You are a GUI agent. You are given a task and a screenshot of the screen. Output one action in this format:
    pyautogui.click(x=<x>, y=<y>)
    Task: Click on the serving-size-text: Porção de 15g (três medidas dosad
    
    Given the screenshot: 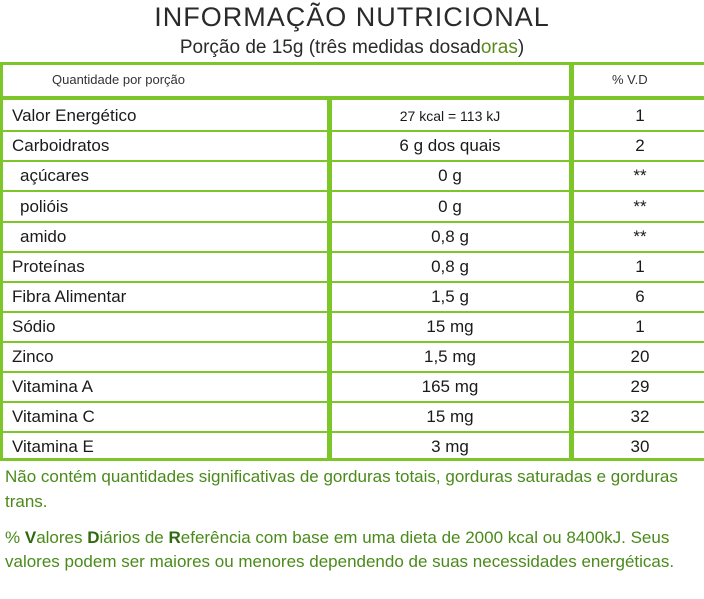 What is the action you would take?
    pyautogui.click(x=330, y=47)
    